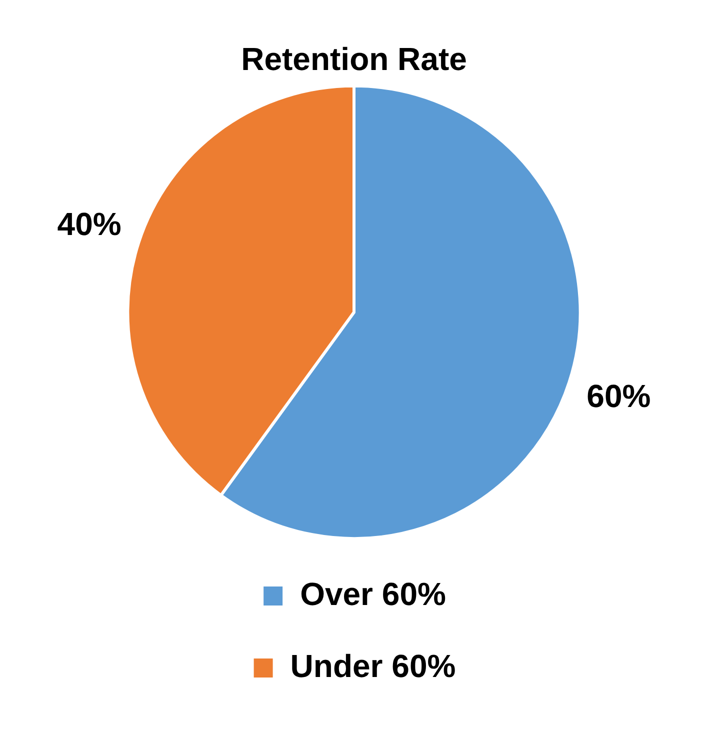 This screenshot has height=752, width=708. What do you see at coordinates (373, 594) in the screenshot?
I see `legend-label: Over 60%` at bounding box center [373, 594].